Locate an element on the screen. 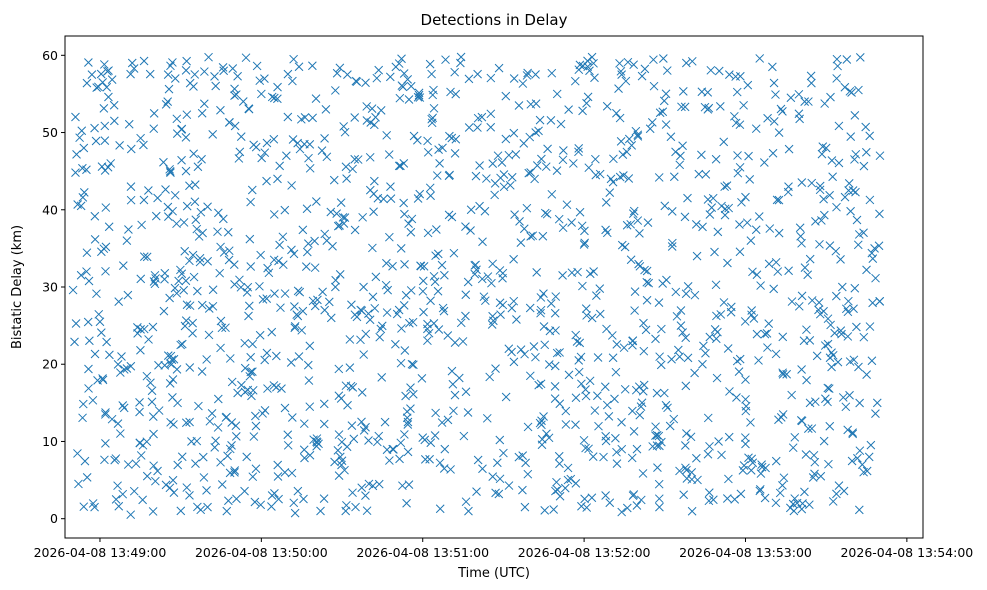 The height and width of the screenshot is (590, 987). chart-title: Detections in Delay is located at coordinates (494, 20).